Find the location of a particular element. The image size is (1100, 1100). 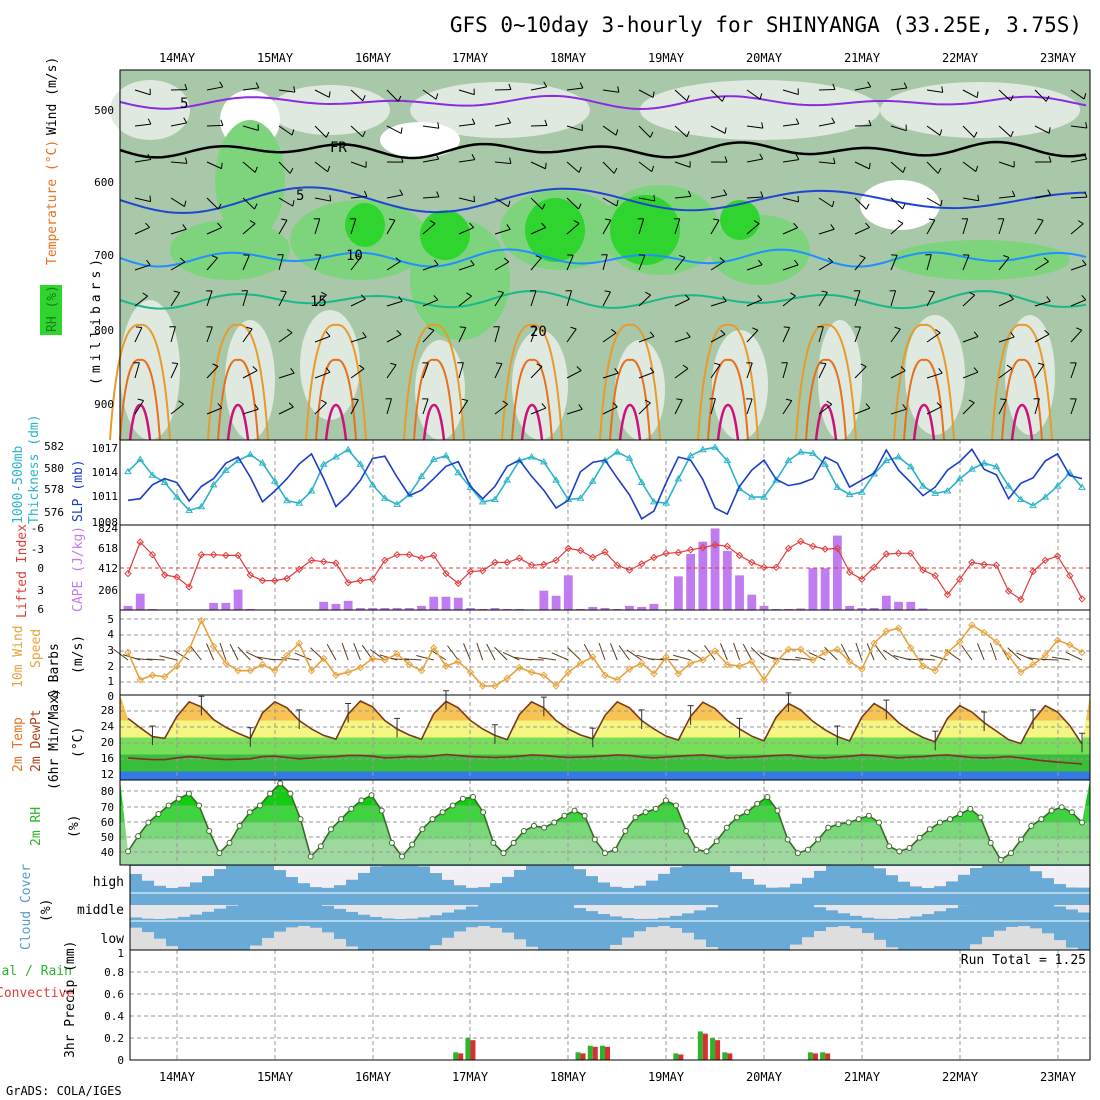

date-label: 23MAY is located at coordinates (1058, 58).